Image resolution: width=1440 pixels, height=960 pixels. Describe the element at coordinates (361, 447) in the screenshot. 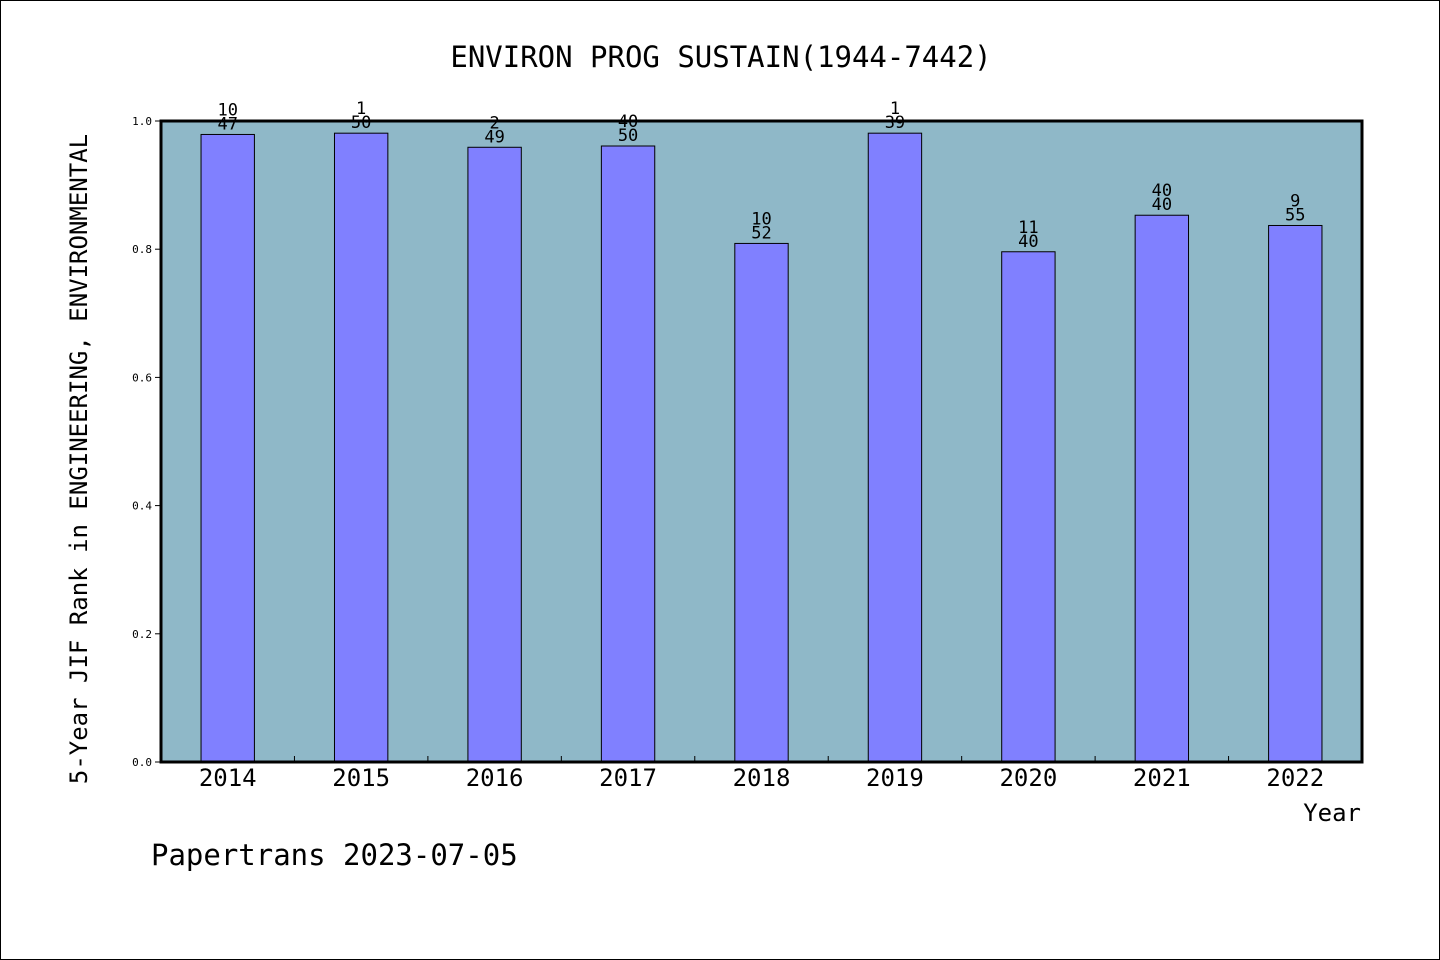

I see `bar-2015` at that location.